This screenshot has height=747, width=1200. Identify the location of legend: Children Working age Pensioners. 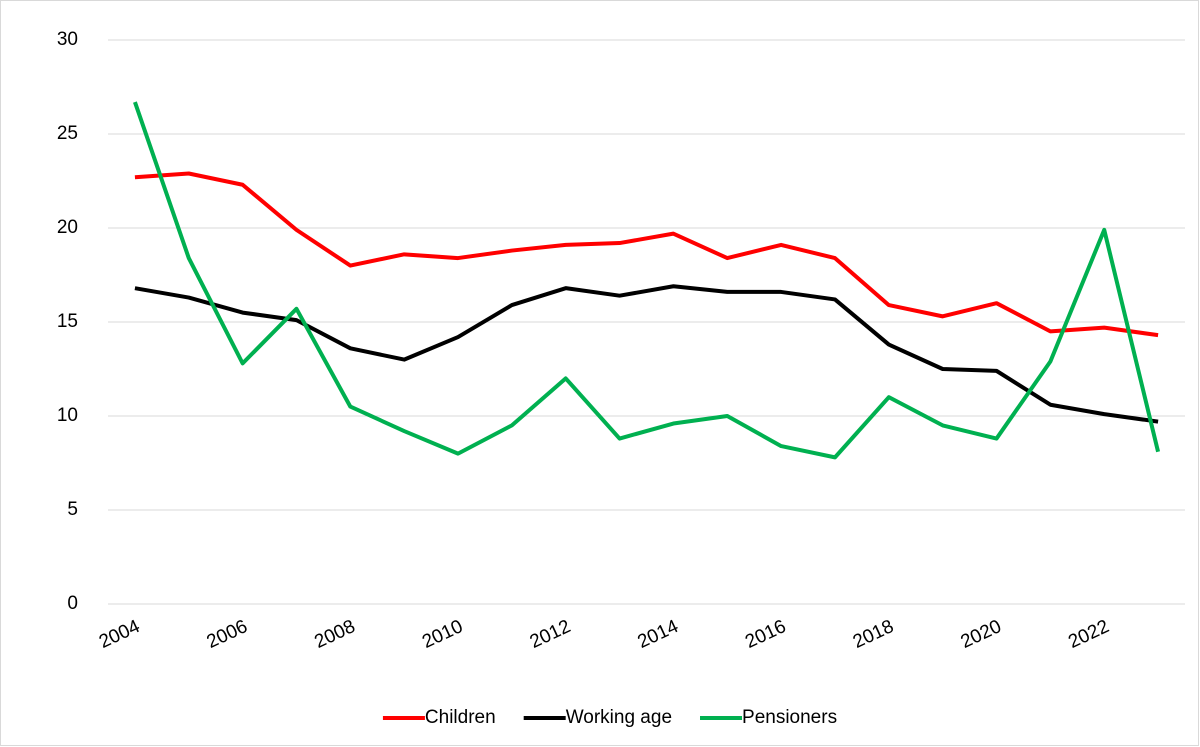
(609, 717).